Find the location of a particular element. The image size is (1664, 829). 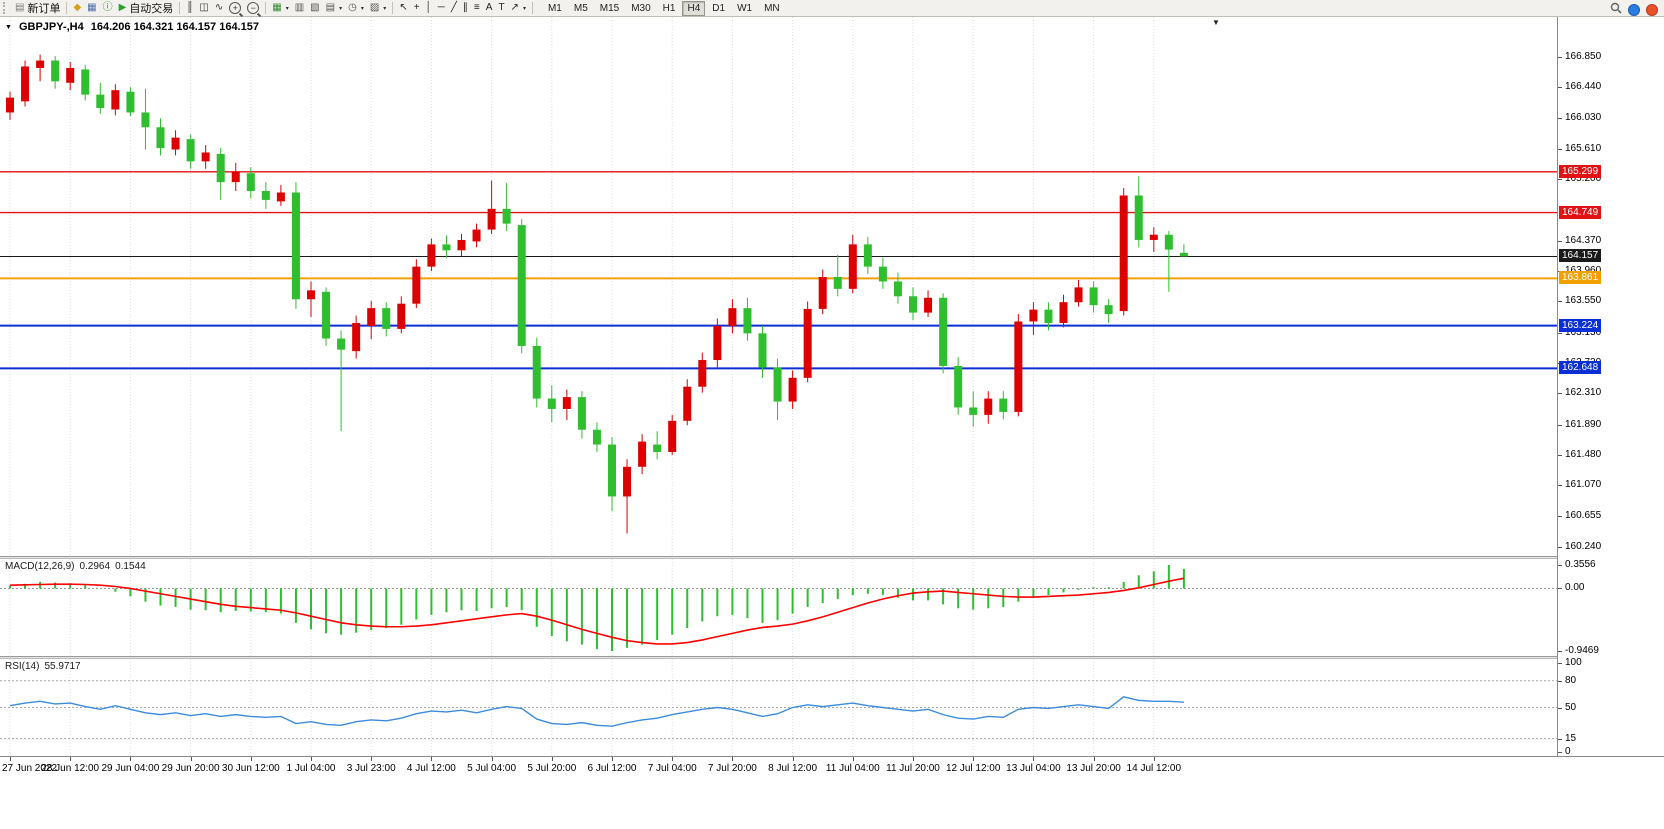

trendline-icon: ╱ is located at coordinates (453, 7).